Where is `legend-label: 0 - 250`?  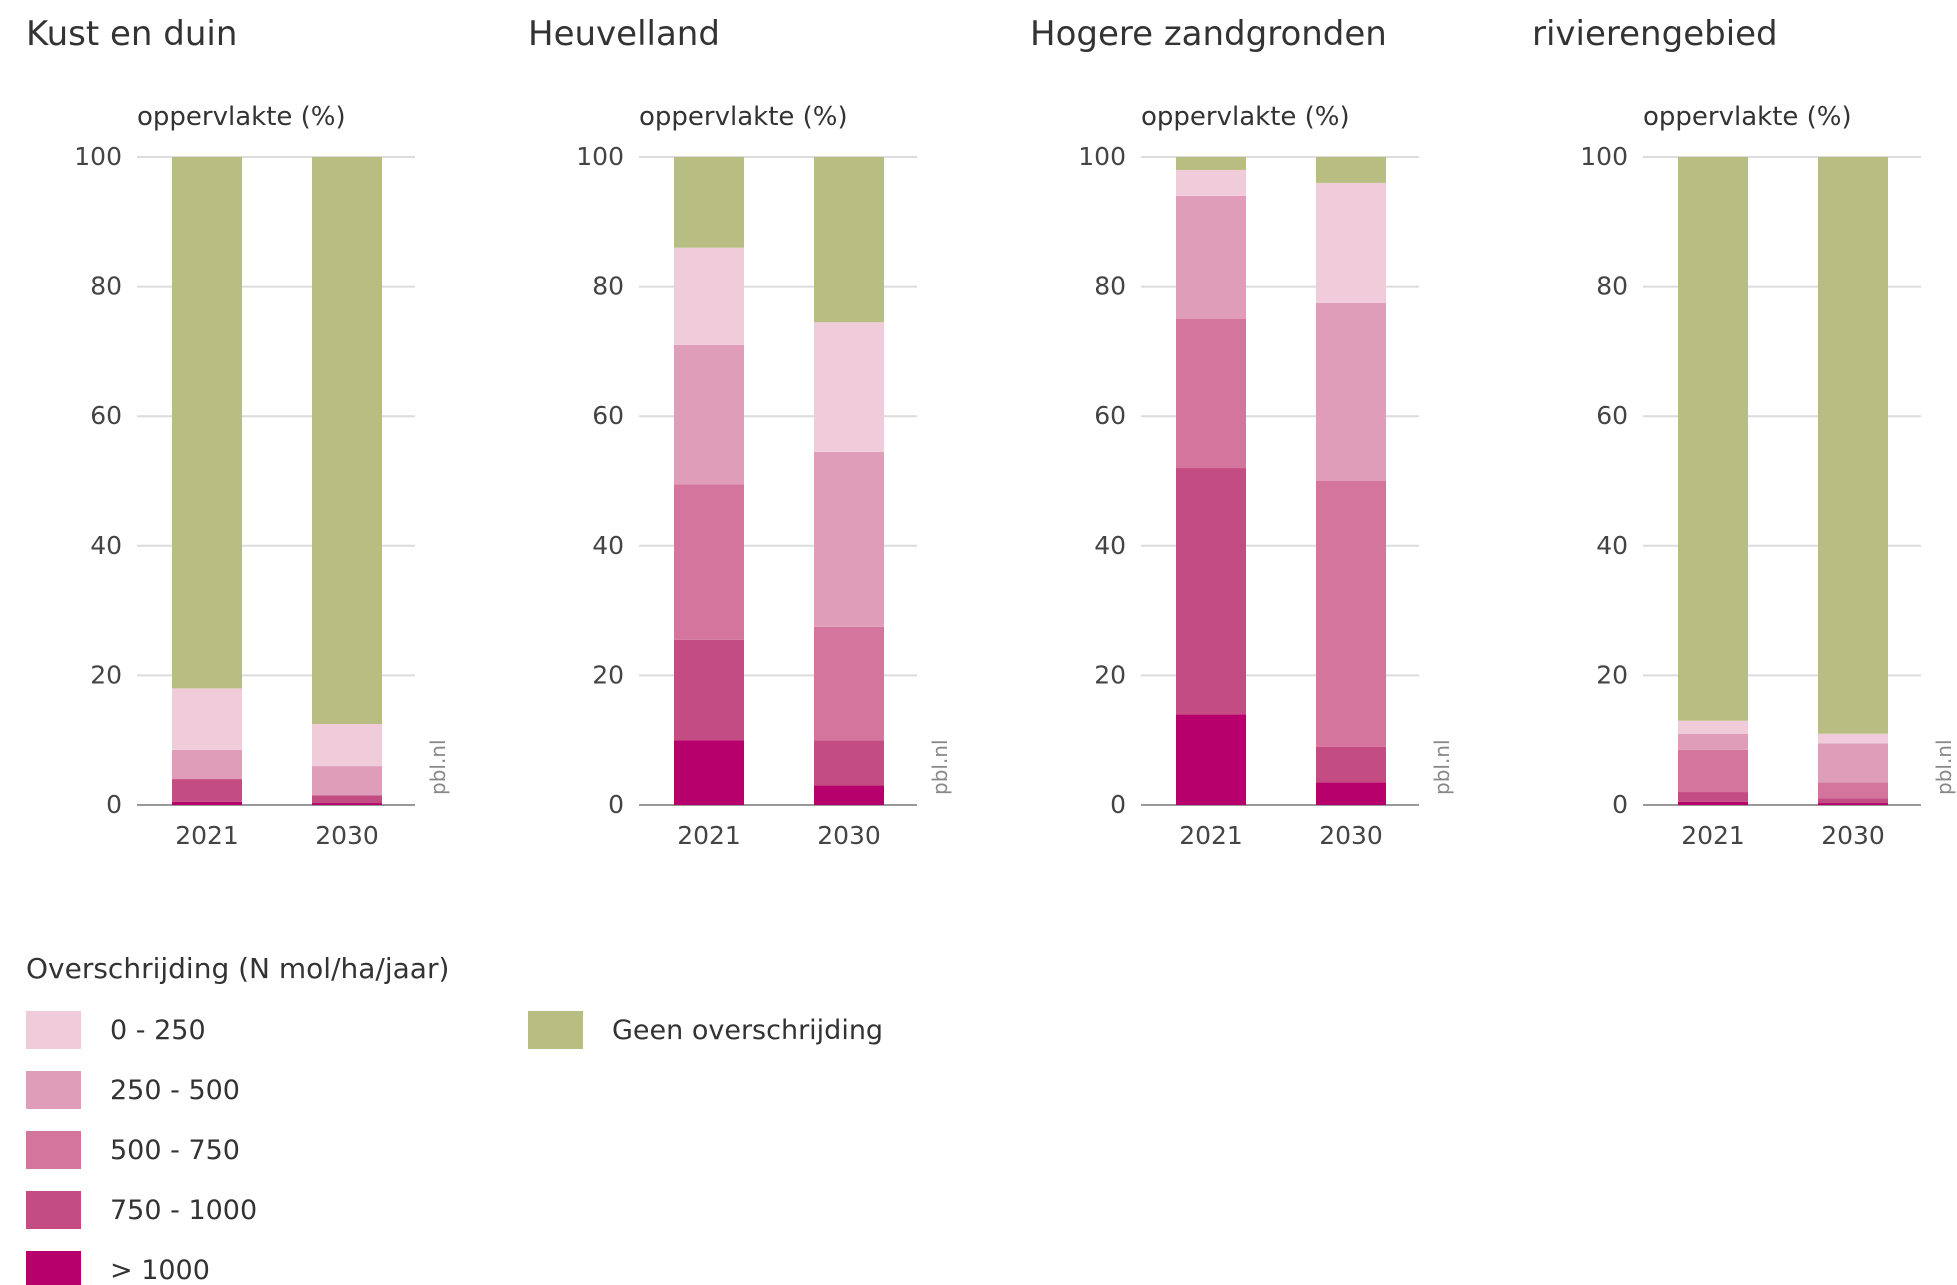
legend-label: 0 - 250 is located at coordinates (158, 1030).